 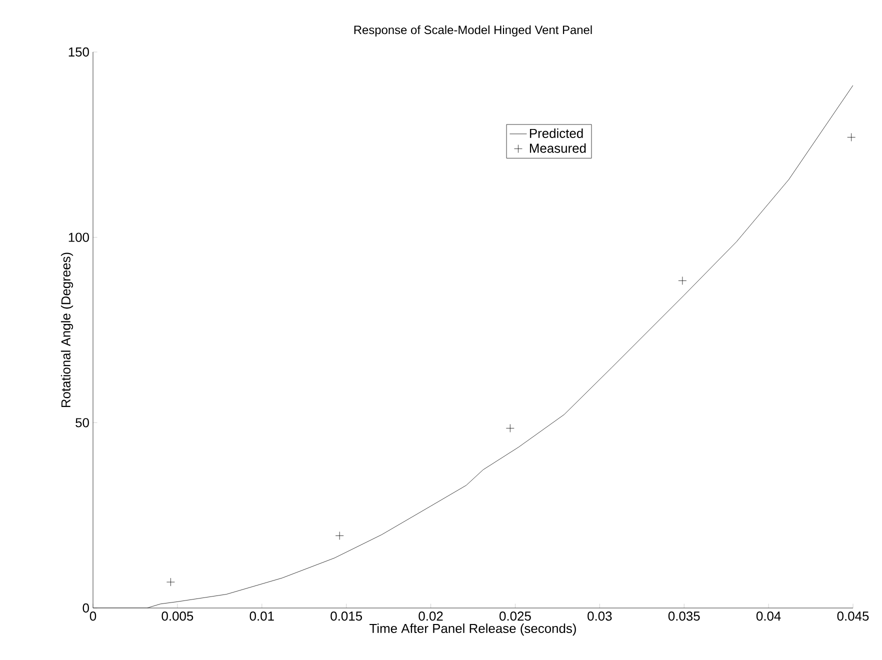 I want to click on legend-label: Measured, so click(x=558, y=148).